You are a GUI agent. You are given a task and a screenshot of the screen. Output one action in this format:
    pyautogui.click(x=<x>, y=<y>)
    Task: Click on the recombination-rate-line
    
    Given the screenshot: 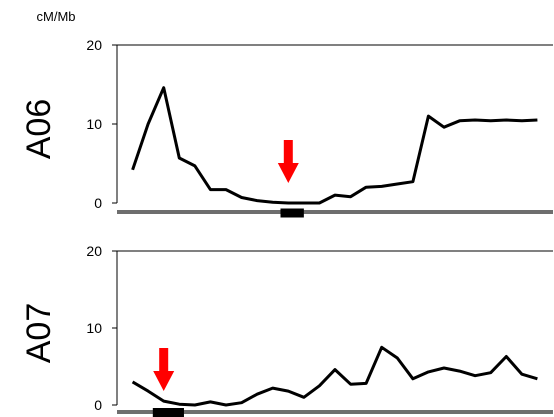 What is the action you would take?
    pyautogui.click(x=334, y=376)
    